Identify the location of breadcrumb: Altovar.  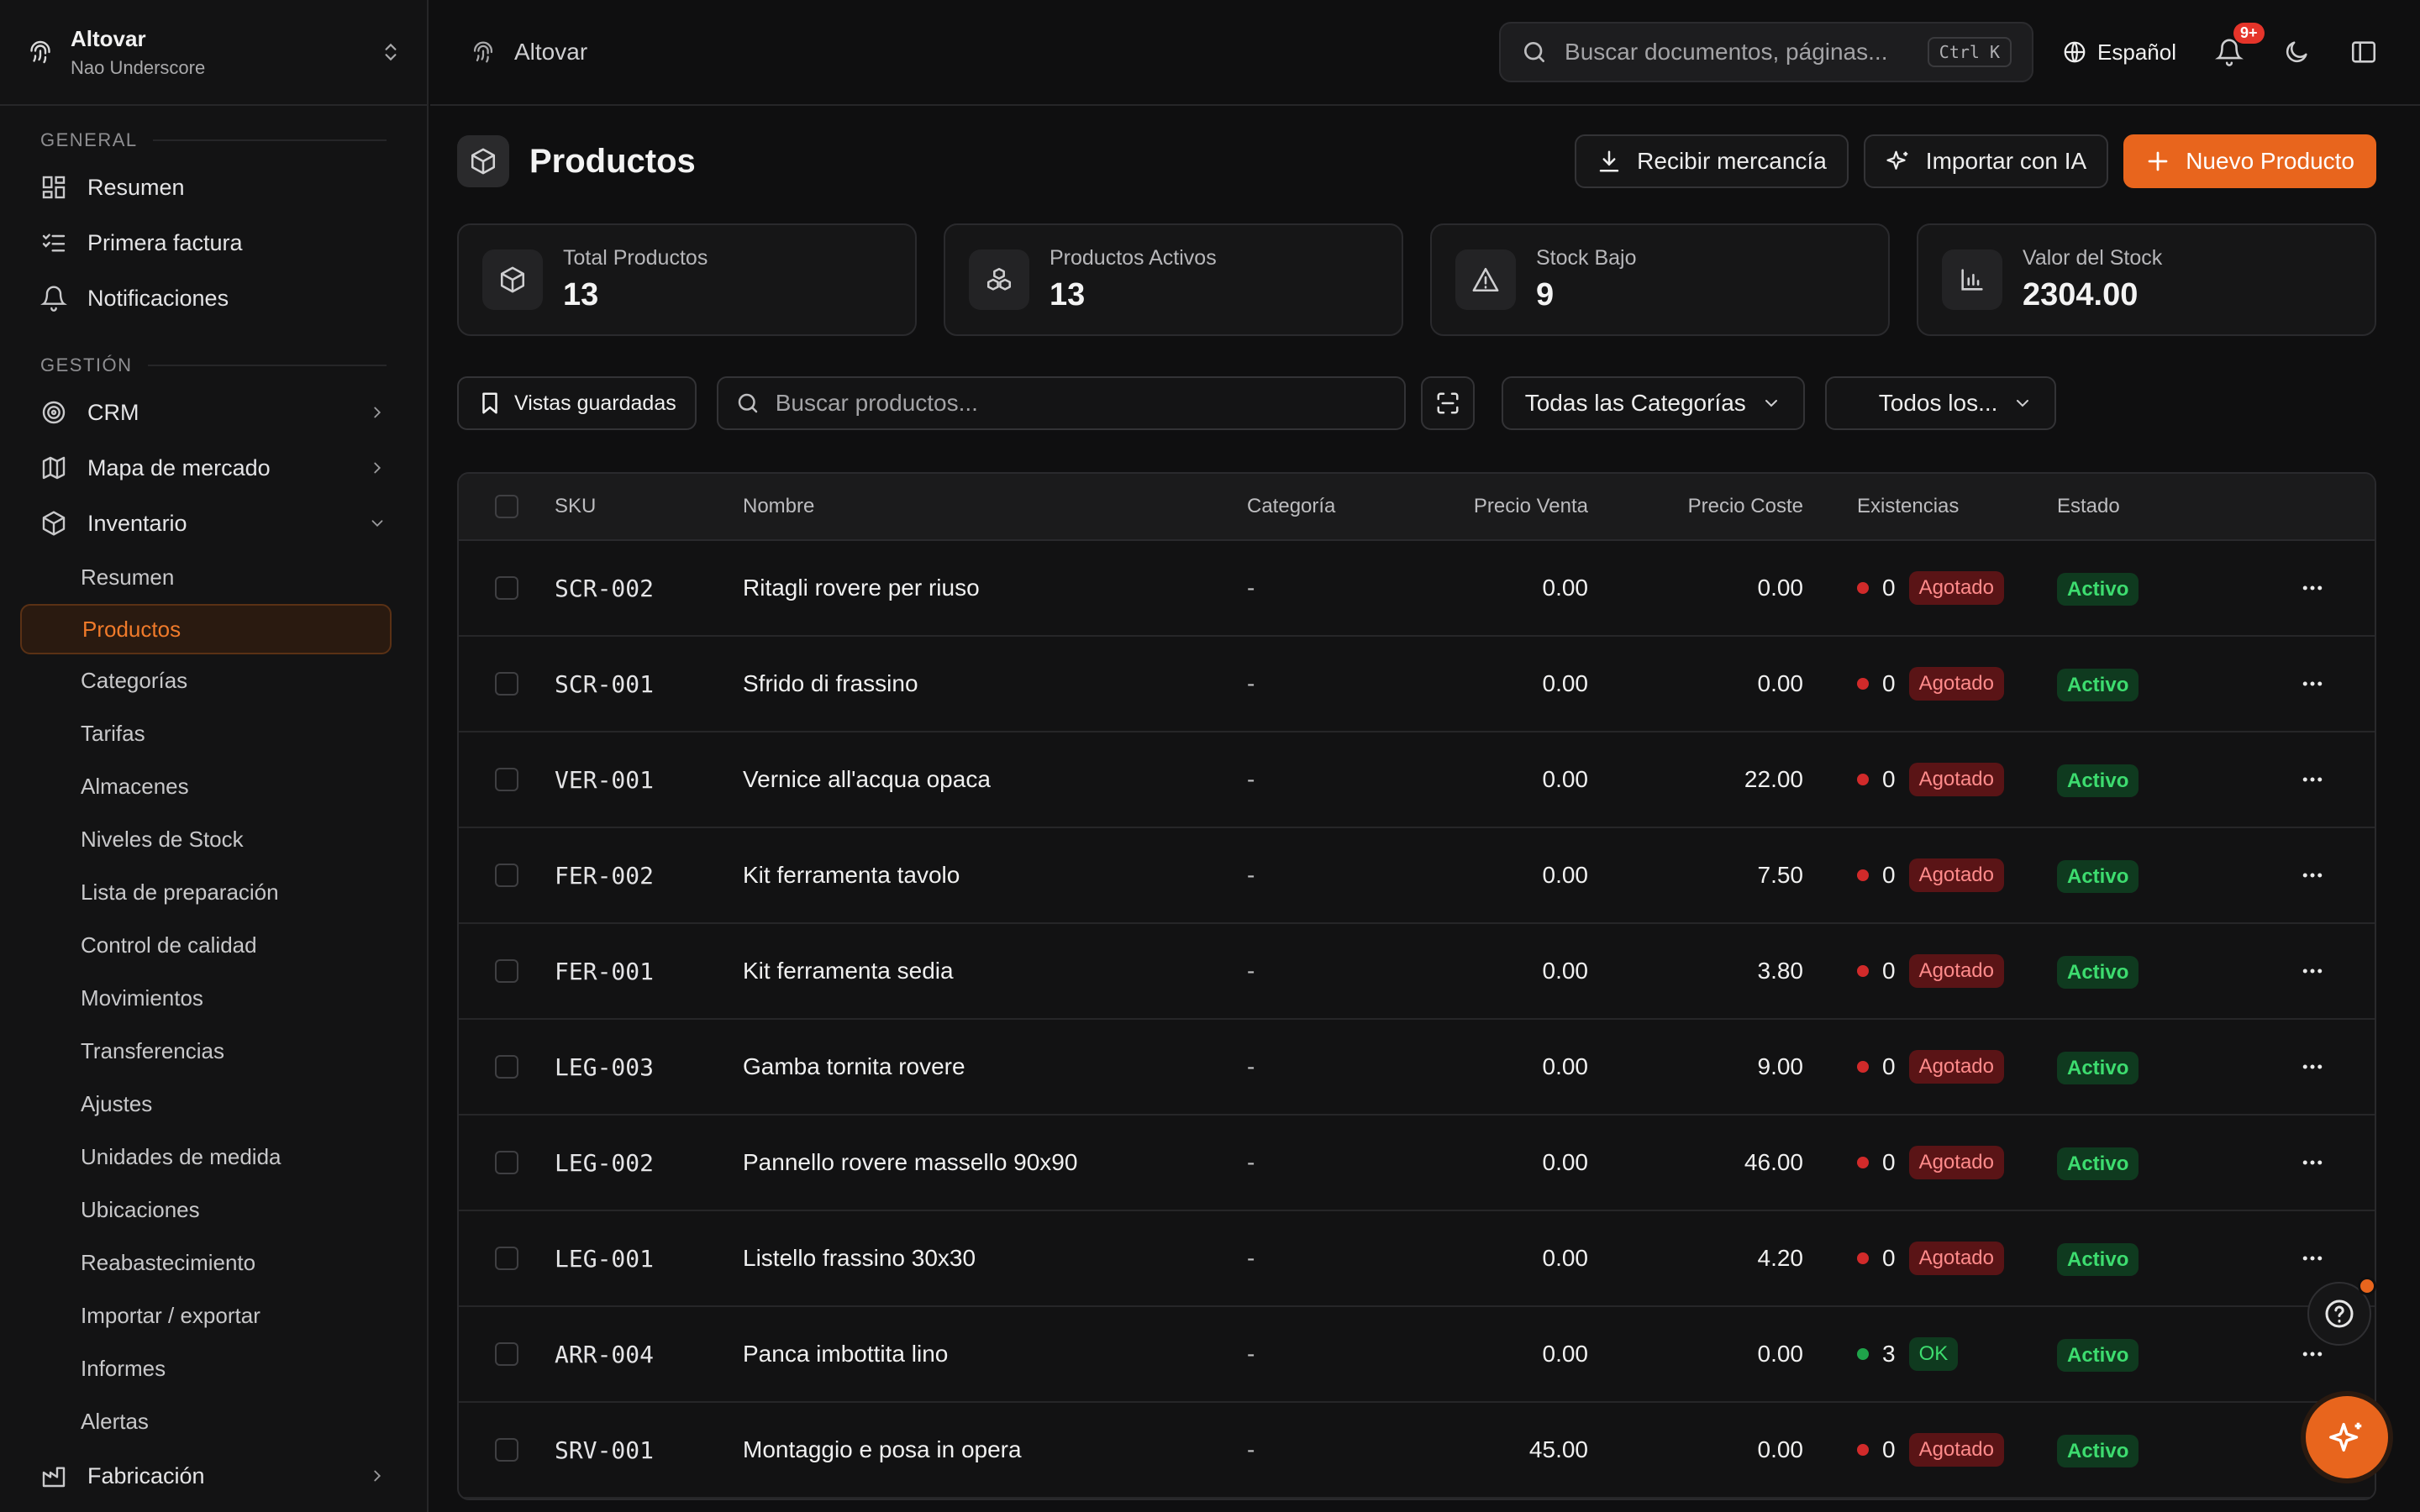
(528, 52).